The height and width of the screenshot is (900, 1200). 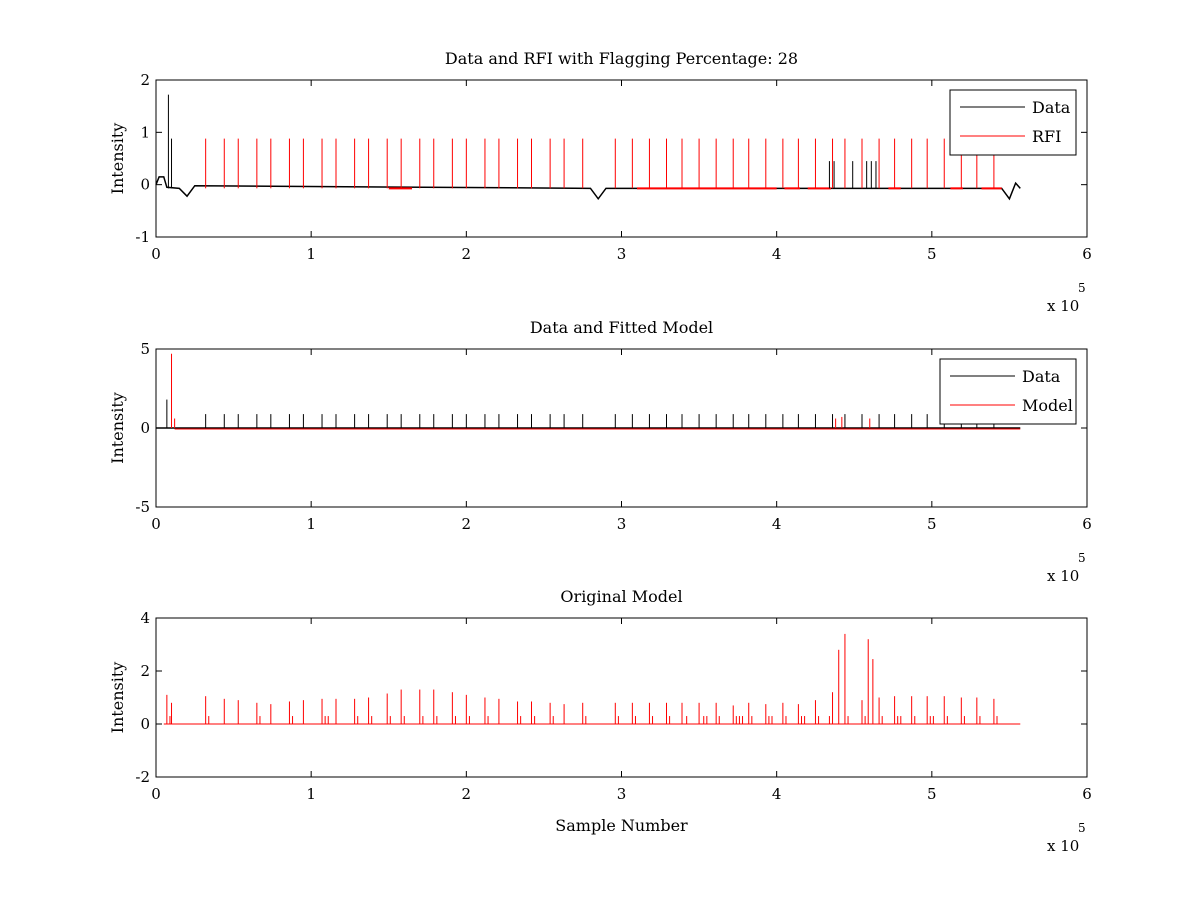 I want to click on y-tick-label: 4, so click(x=145, y=618).